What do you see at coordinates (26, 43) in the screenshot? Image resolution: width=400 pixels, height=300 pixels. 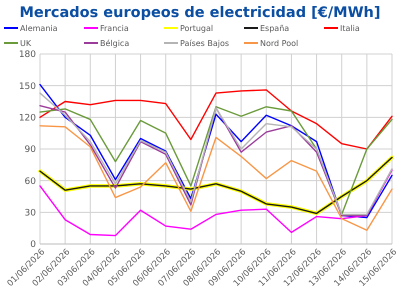 I see `legend-label: UK` at bounding box center [26, 43].